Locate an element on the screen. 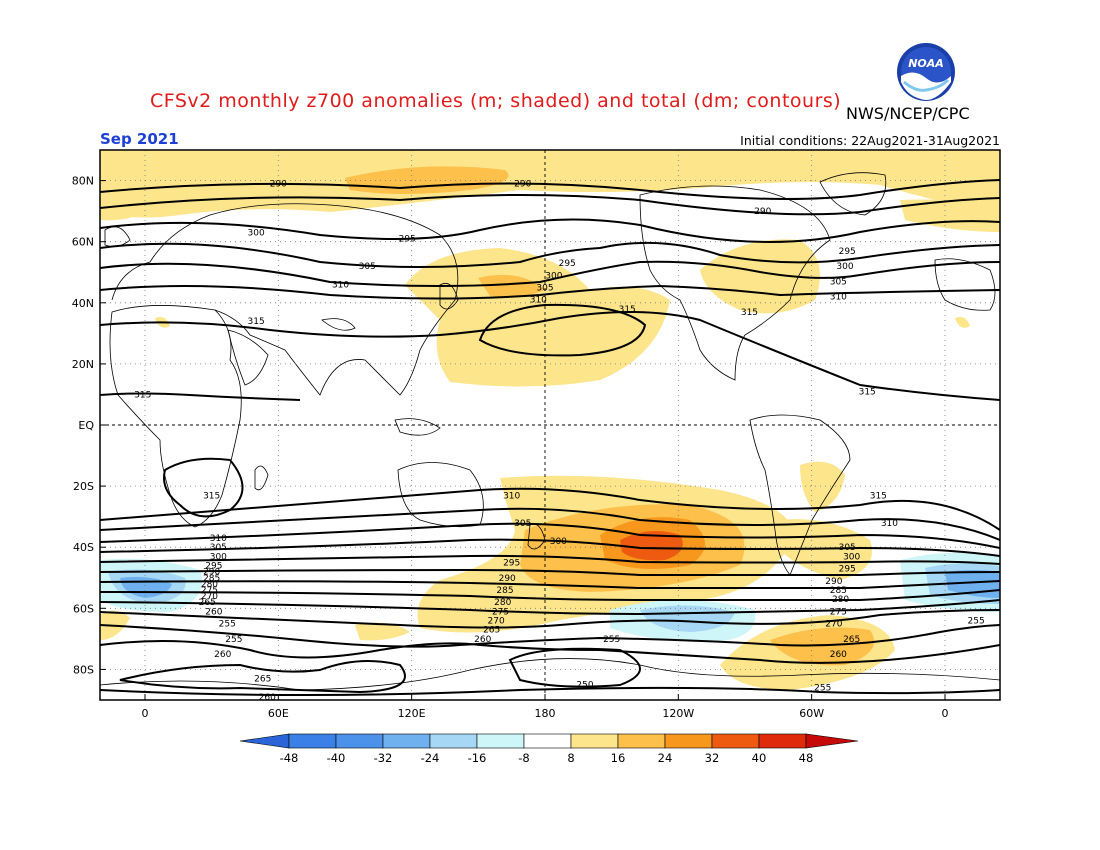 This screenshot has width=1100, height=850. colorbar-tick-label: 40 is located at coordinates (759, 758).